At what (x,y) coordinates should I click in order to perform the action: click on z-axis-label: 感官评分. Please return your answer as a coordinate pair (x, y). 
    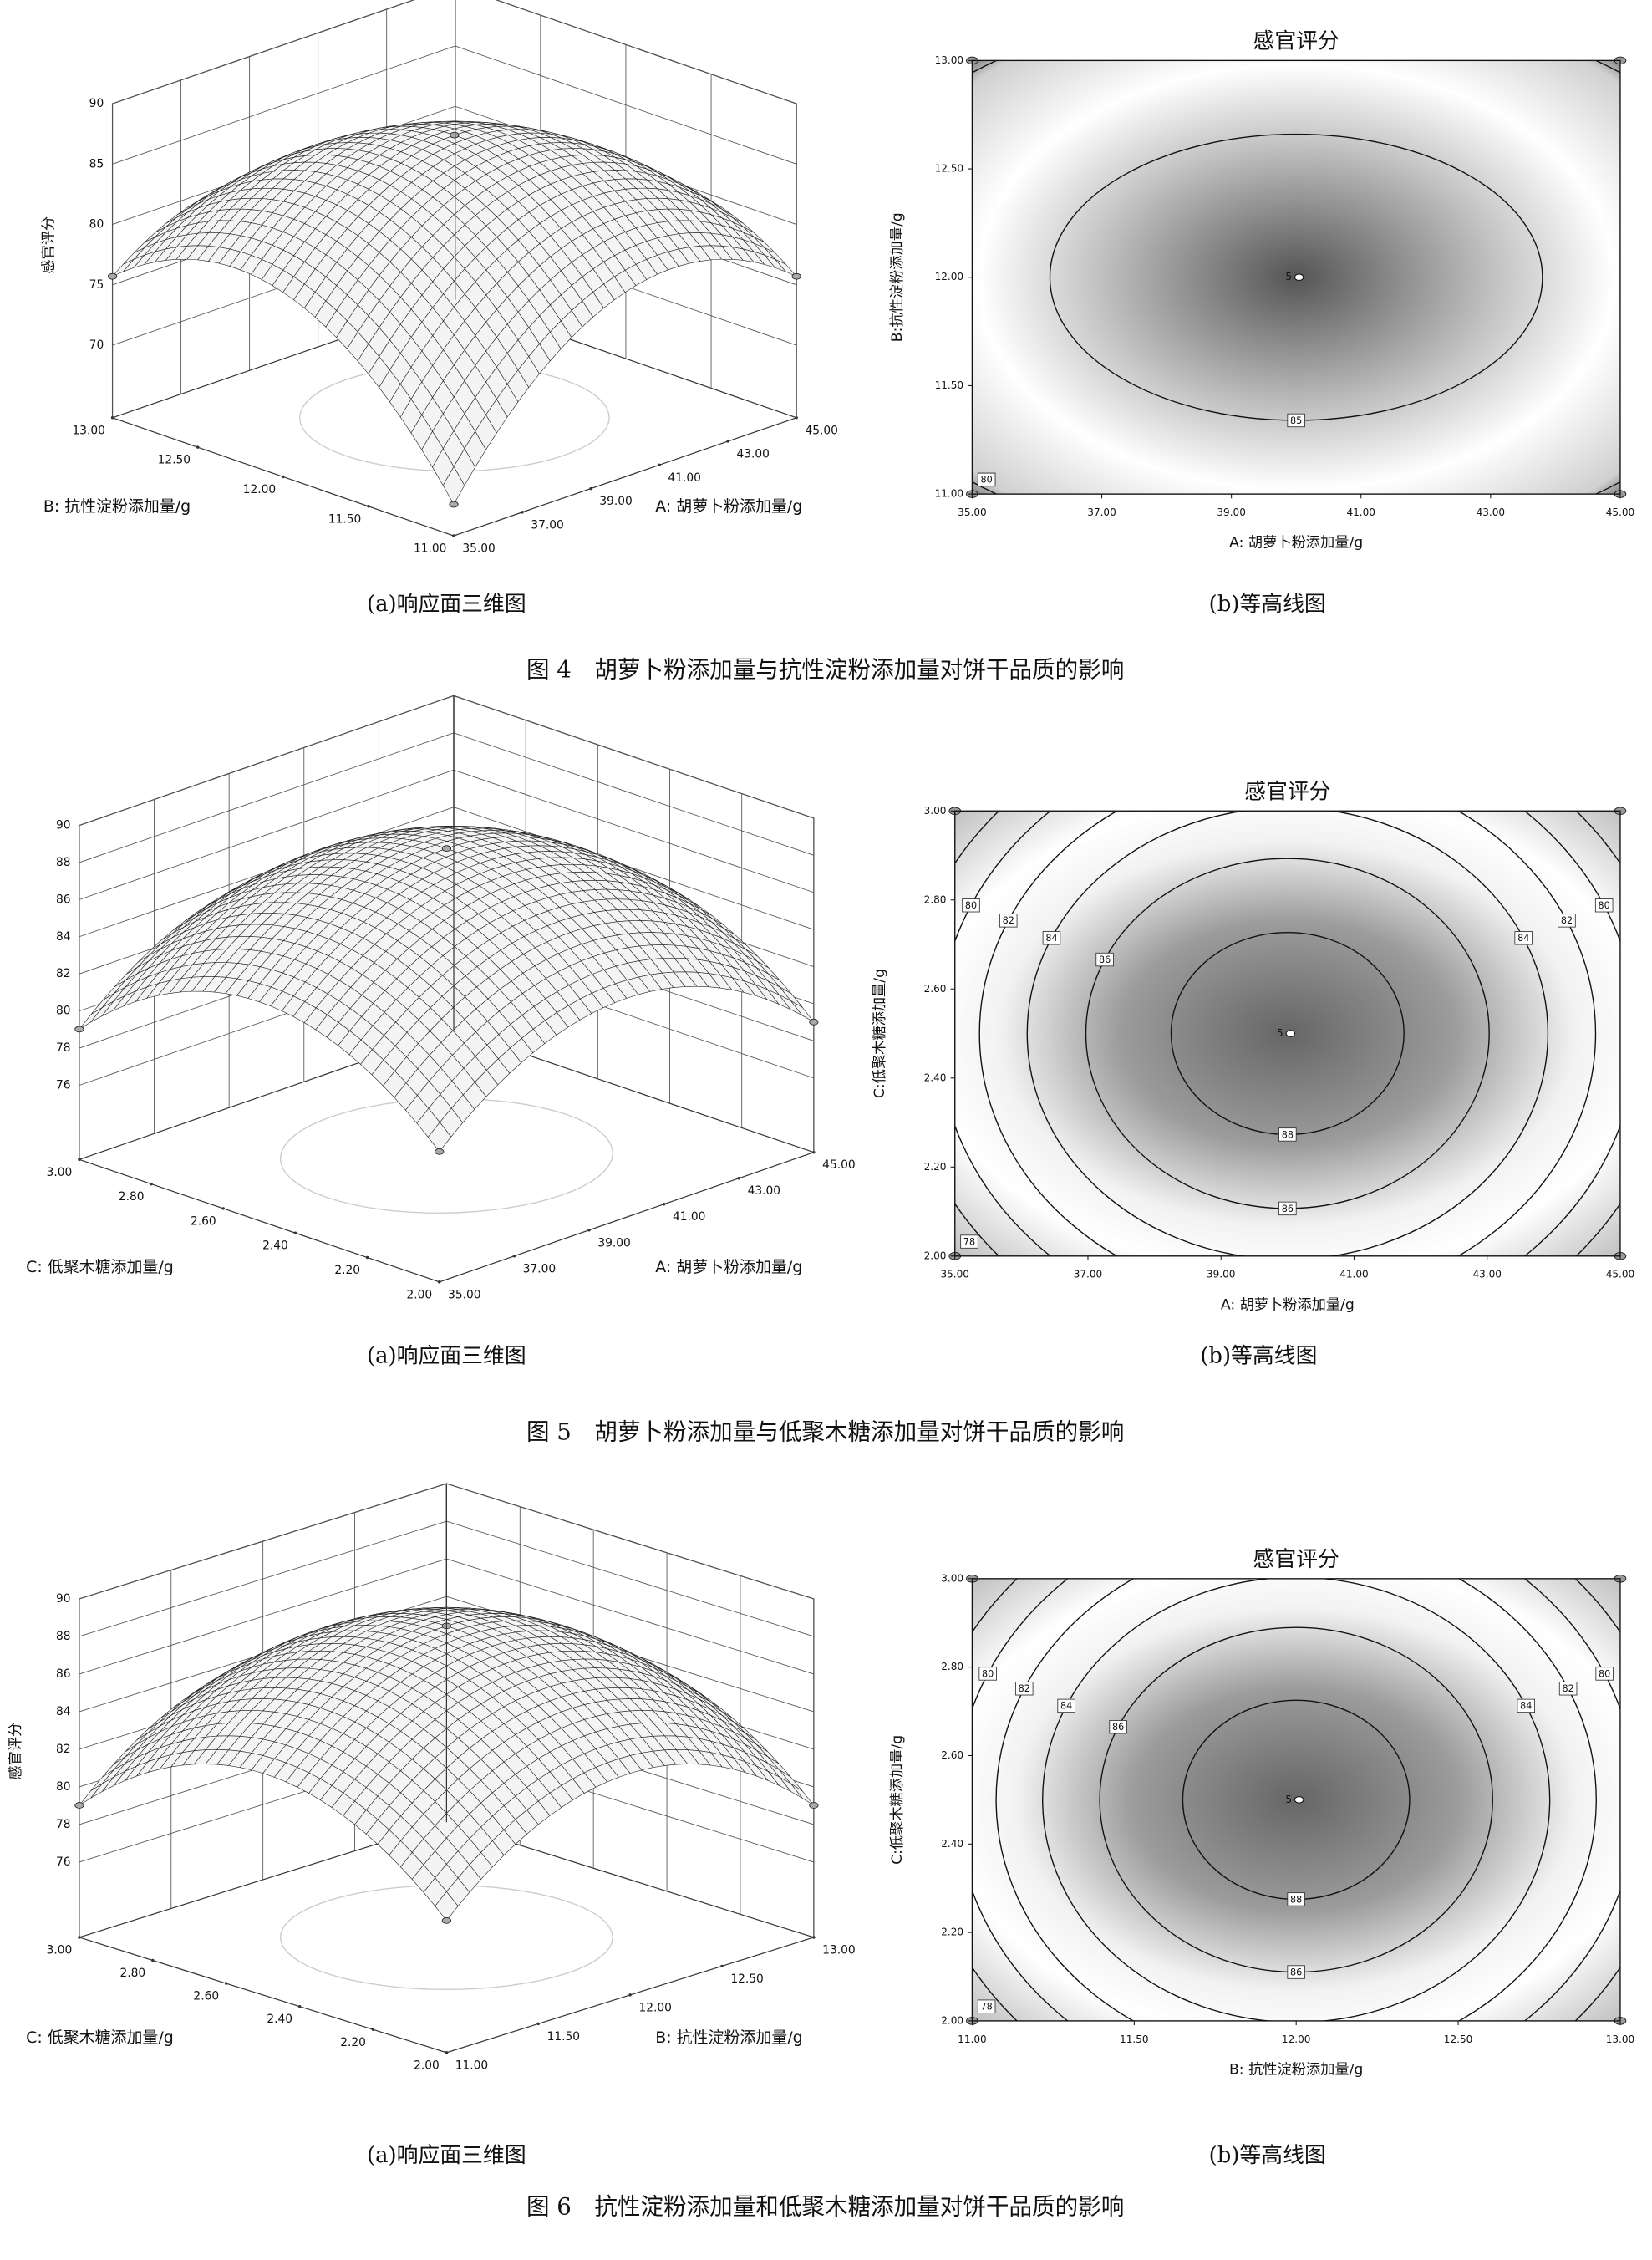
    Looking at the image, I should click on (16, 1751).